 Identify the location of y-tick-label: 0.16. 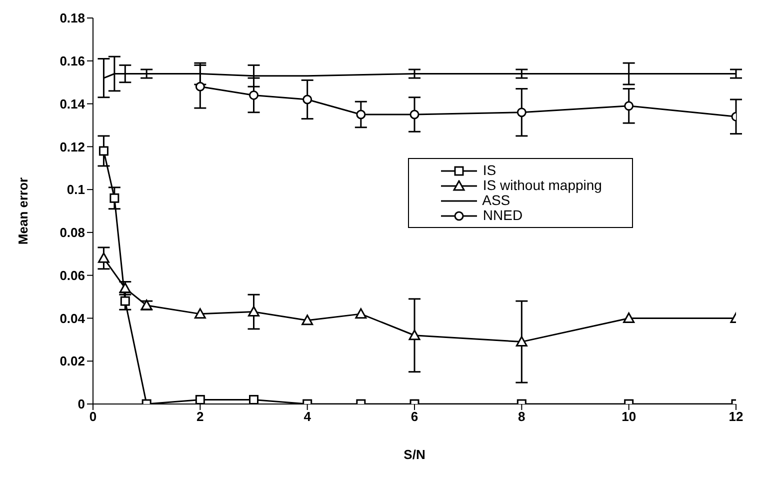
(72, 61).